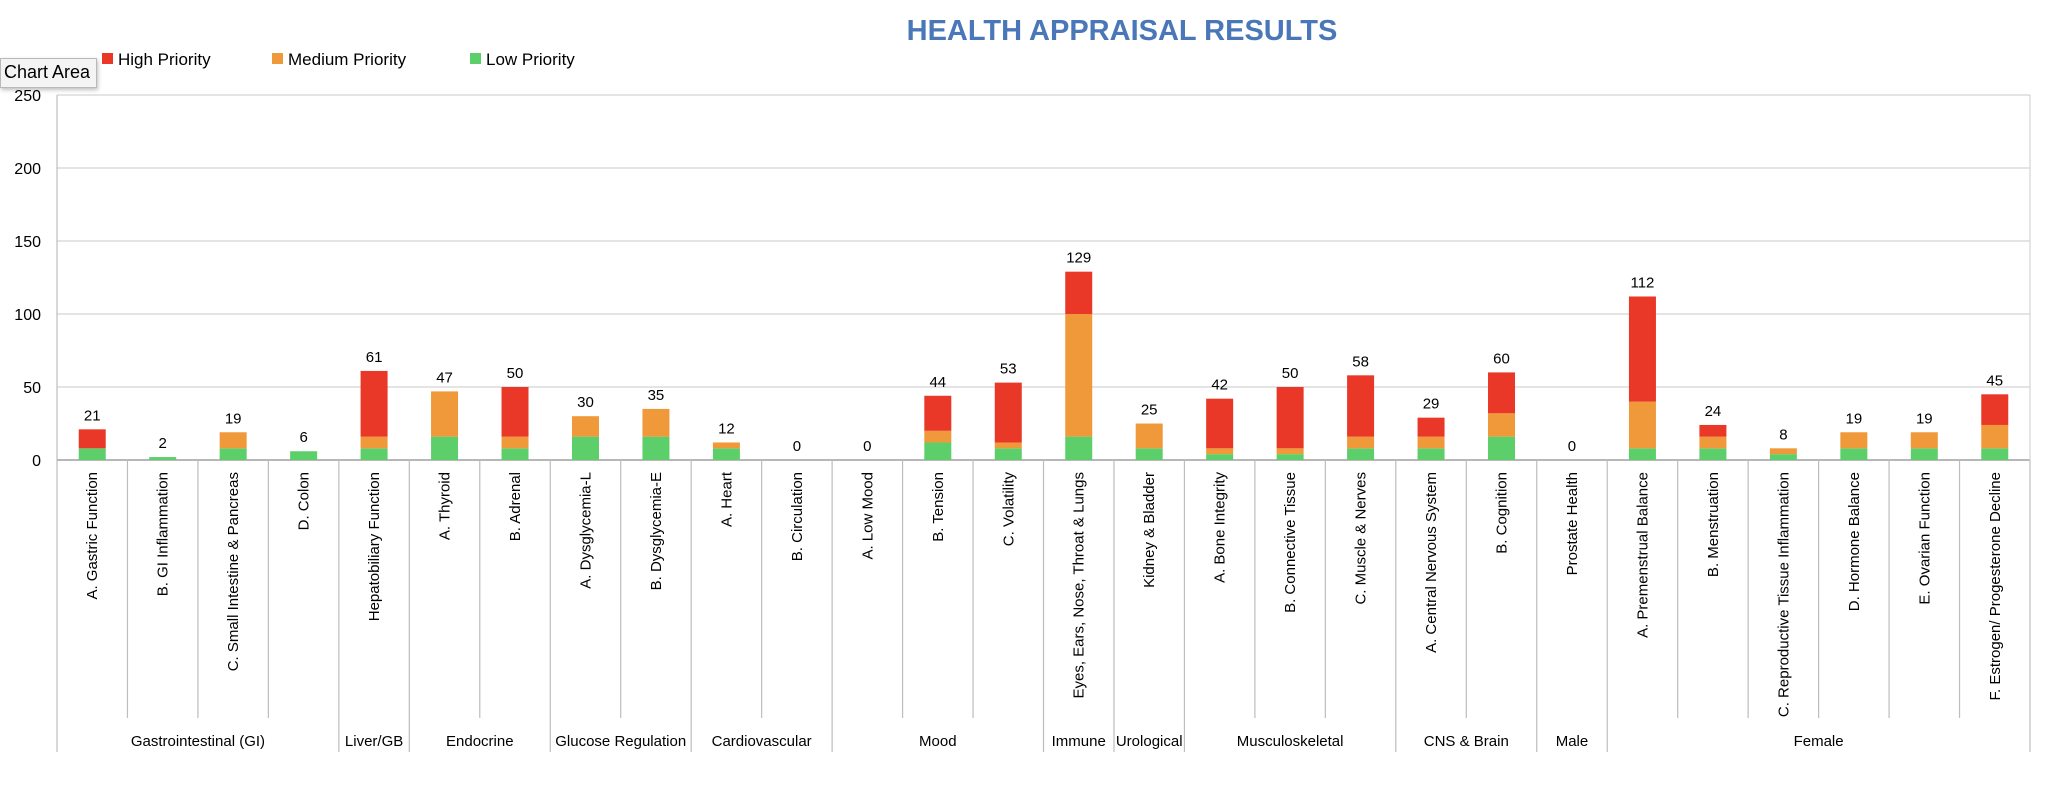  I want to click on group-label: Male, so click(1572, 741).